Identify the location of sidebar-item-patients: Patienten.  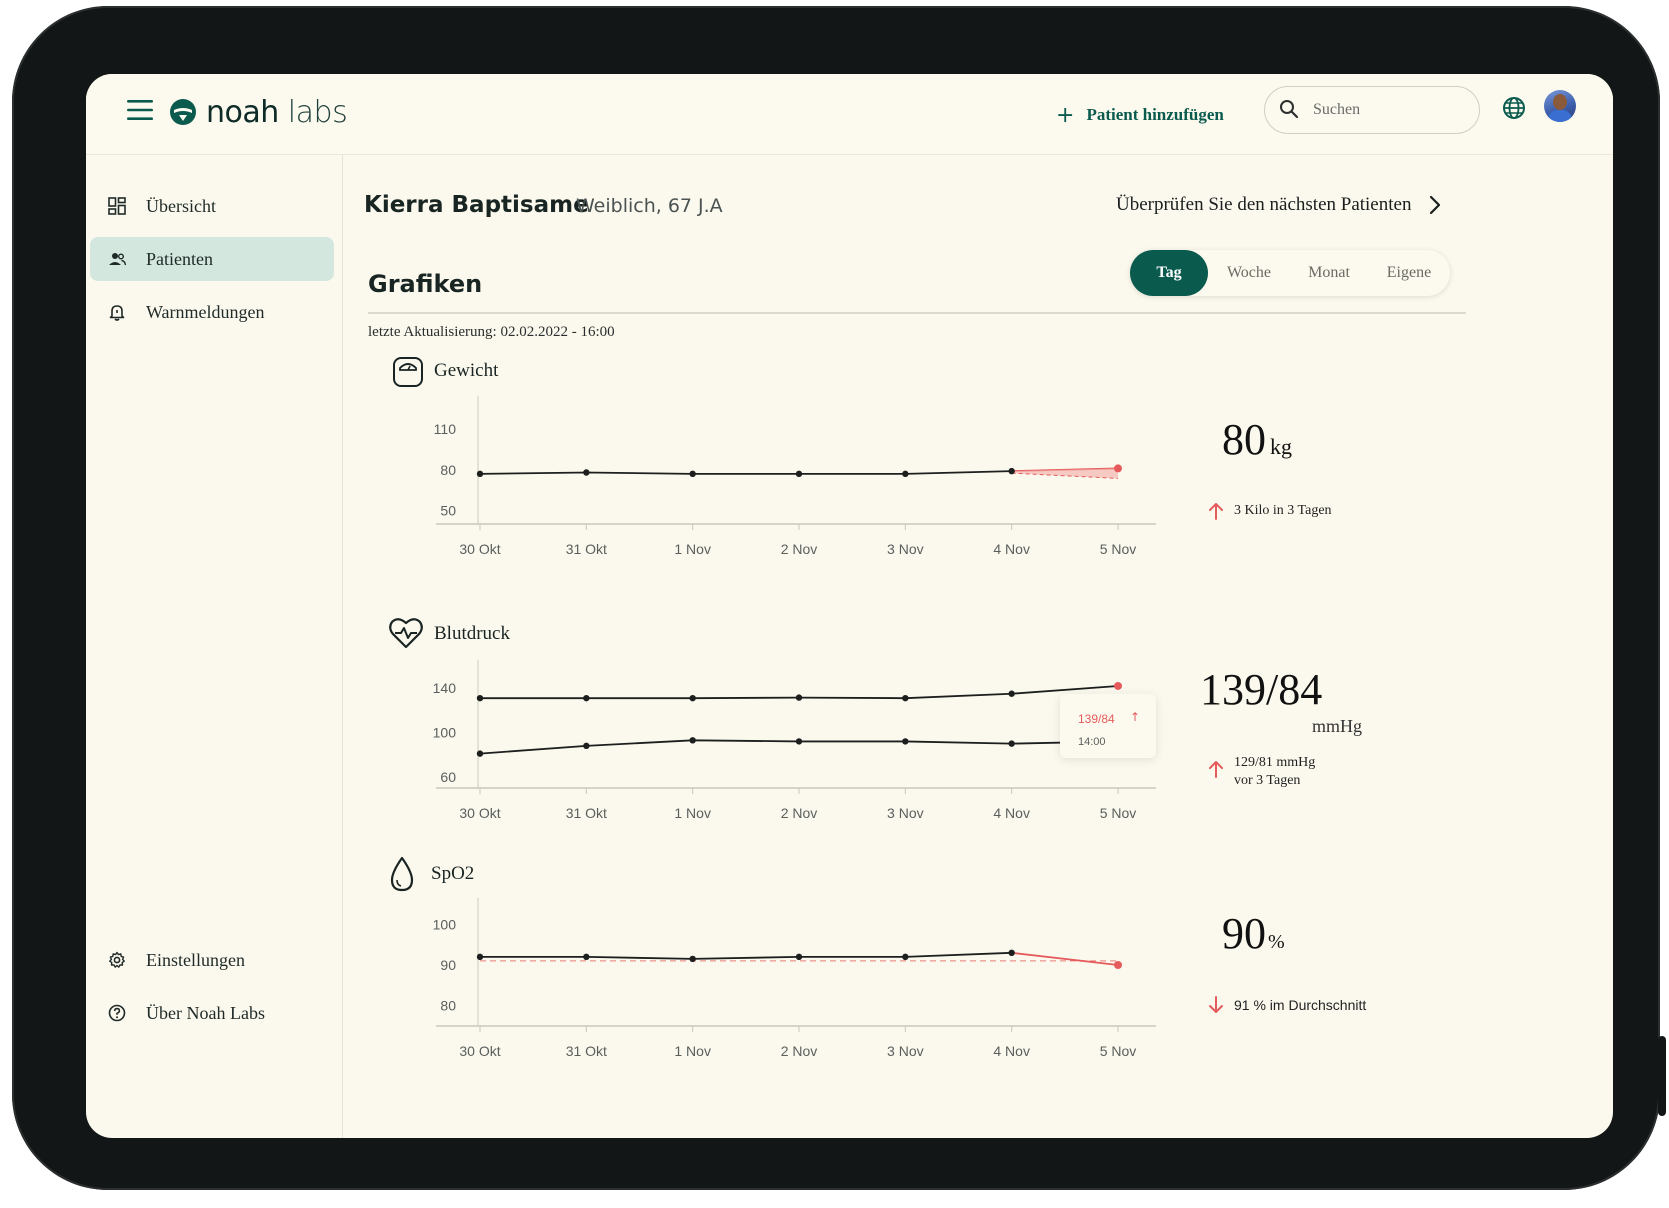
(212, 259).